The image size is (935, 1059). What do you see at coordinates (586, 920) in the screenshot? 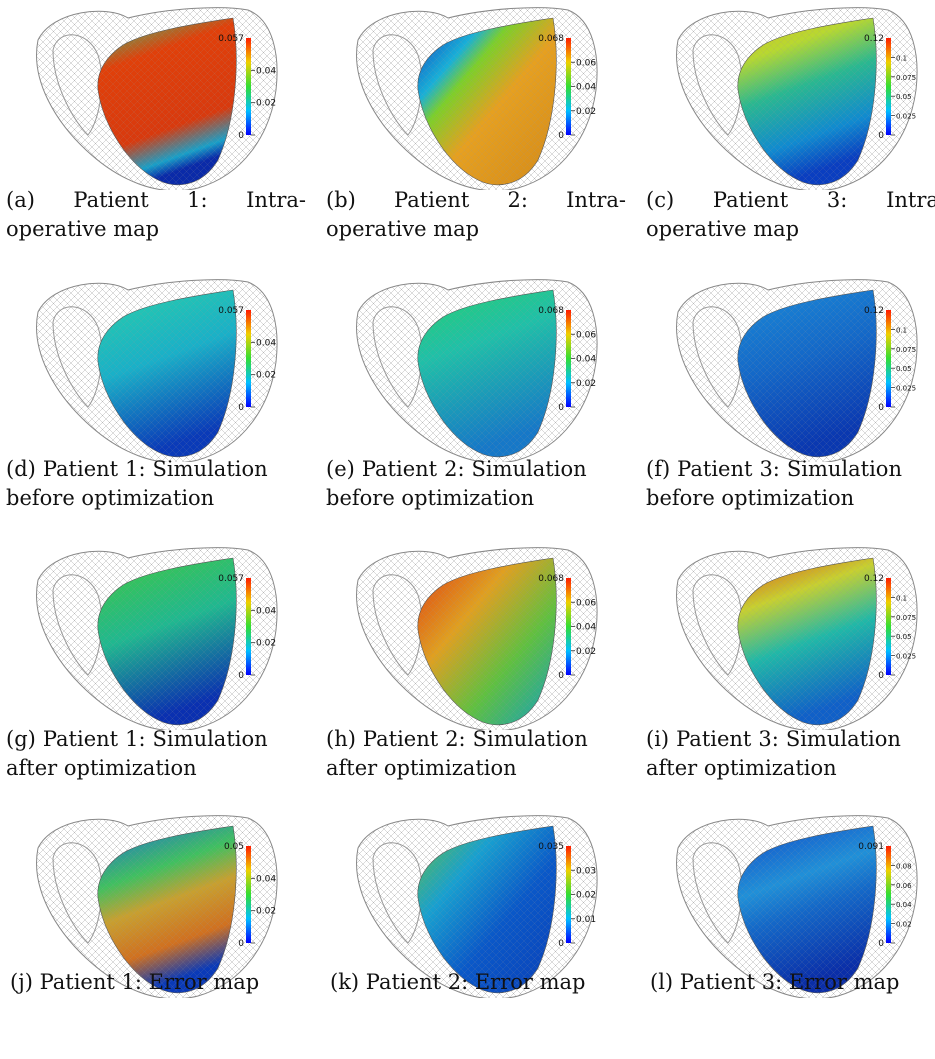
I see `colorbar-tick-label: 0.01` at bounding box center [586, 920].